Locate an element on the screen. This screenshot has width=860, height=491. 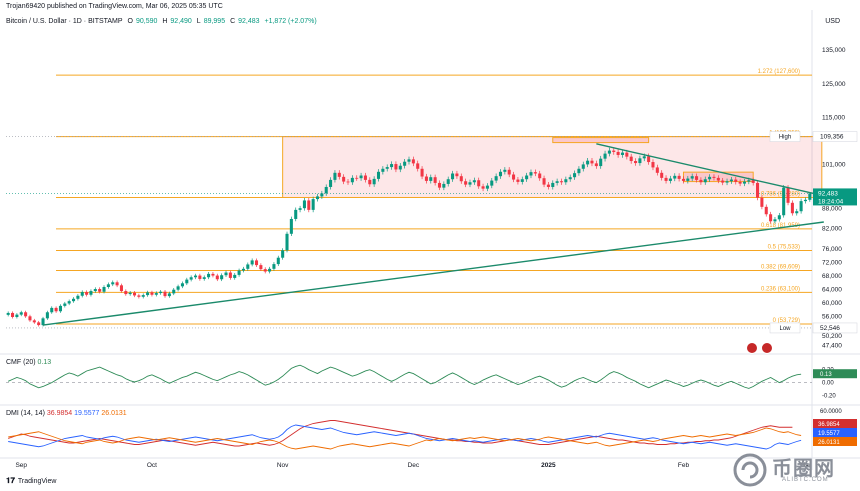
change-value: +1,872 (+2.07%) is located at coordinates (290, 21).